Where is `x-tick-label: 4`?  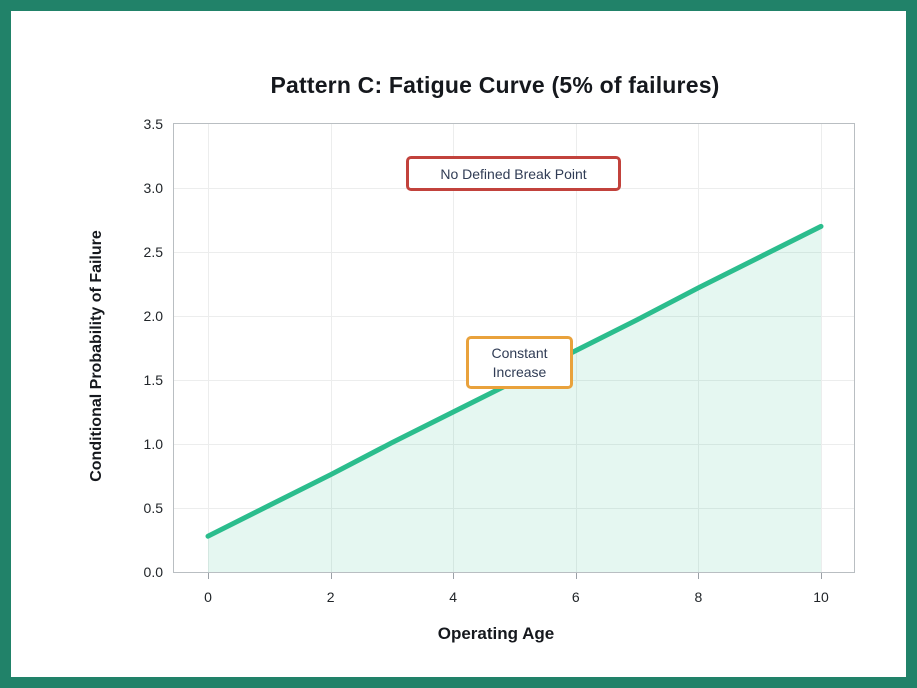
x-tick-label: 4 is located at coordinates (453, 597).